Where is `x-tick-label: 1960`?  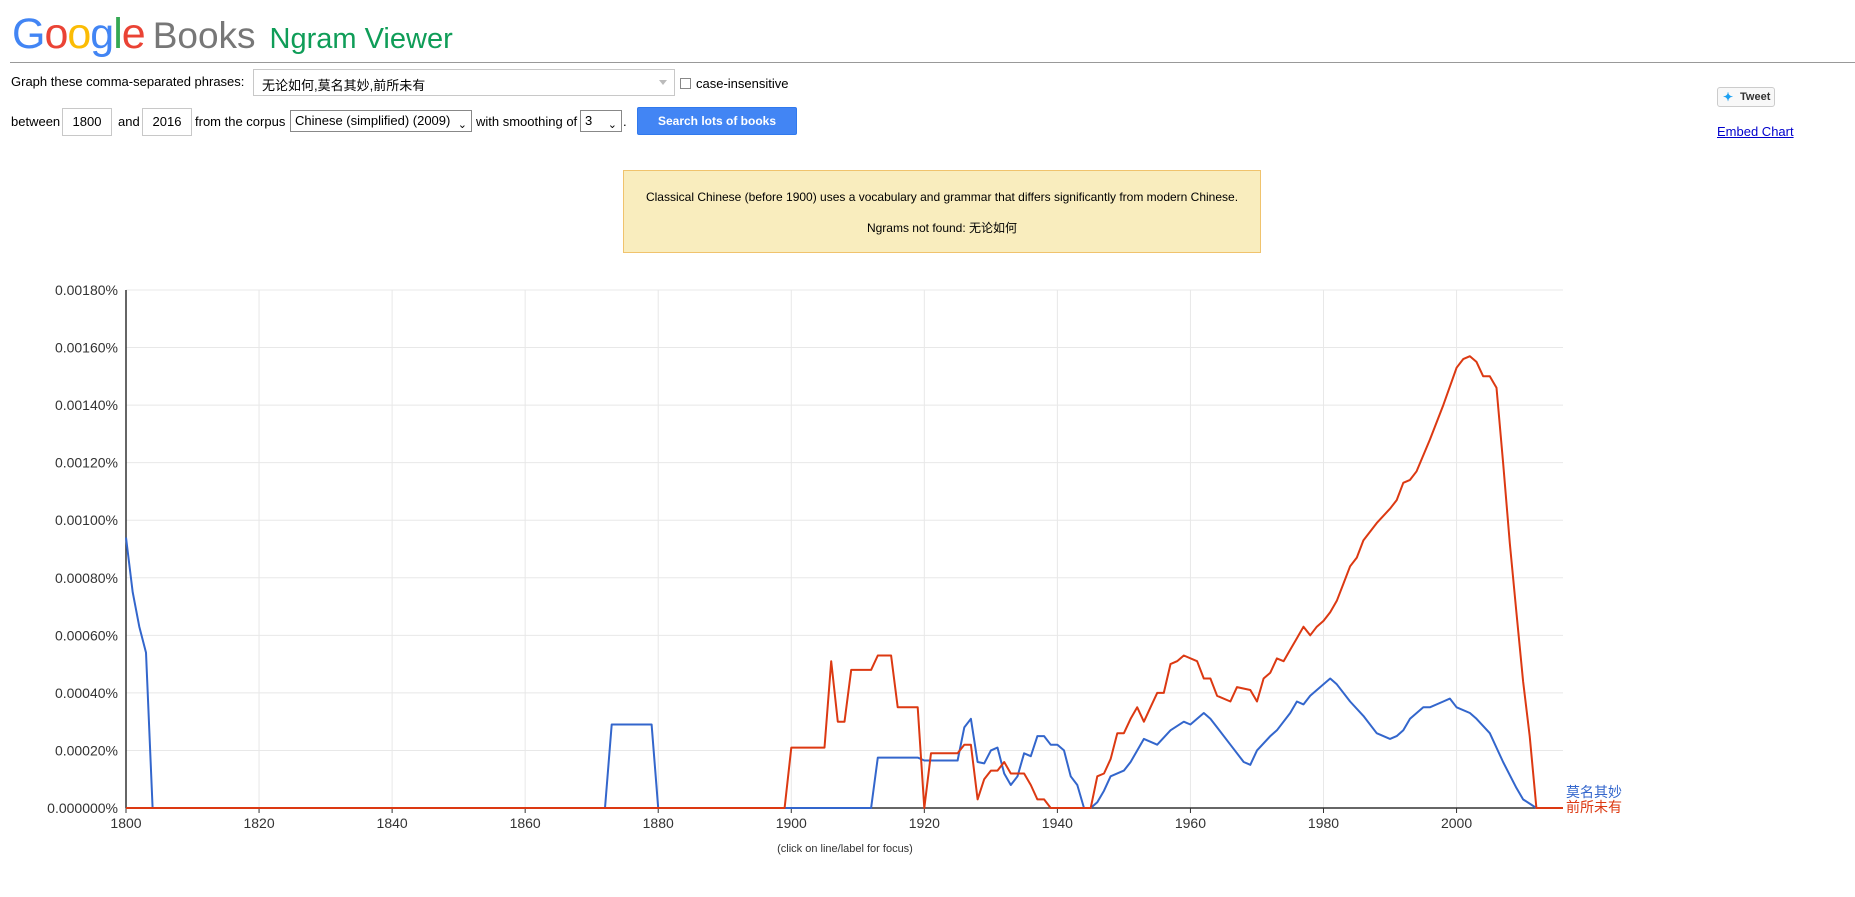 x-tick-label: 1960 is located at coordinates (1190, 823).